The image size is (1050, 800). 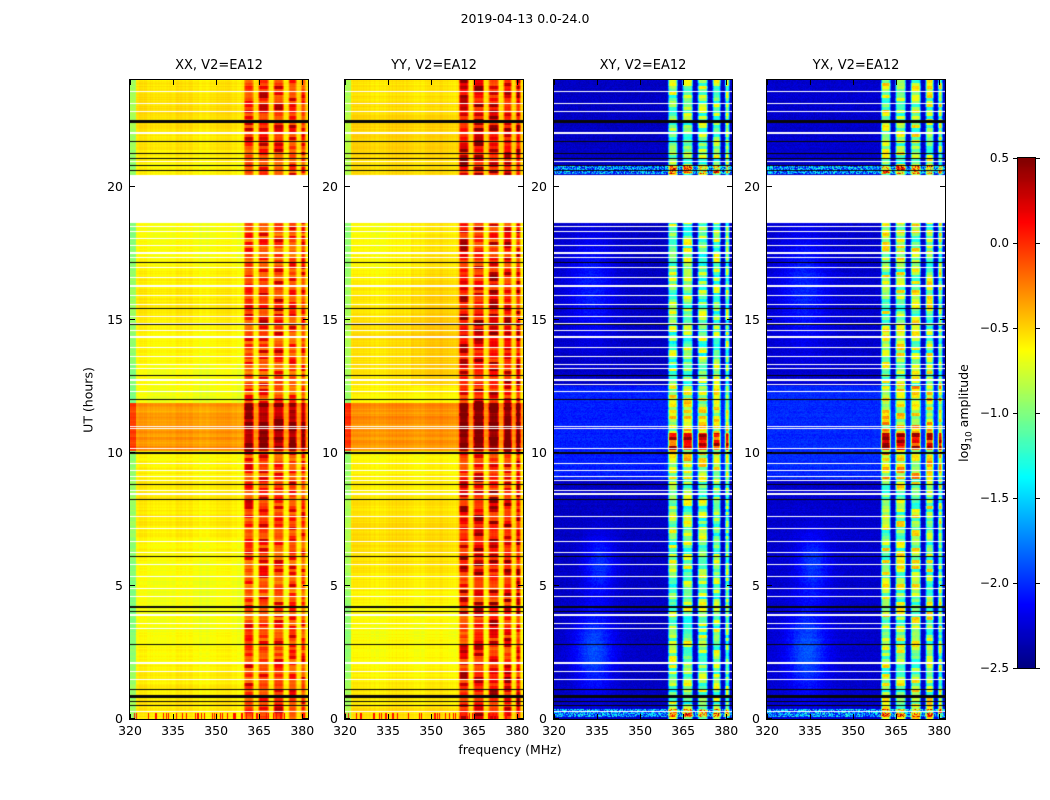 I want to click on x-axis-label: frequency (MHz), so click(x=510, y=749).